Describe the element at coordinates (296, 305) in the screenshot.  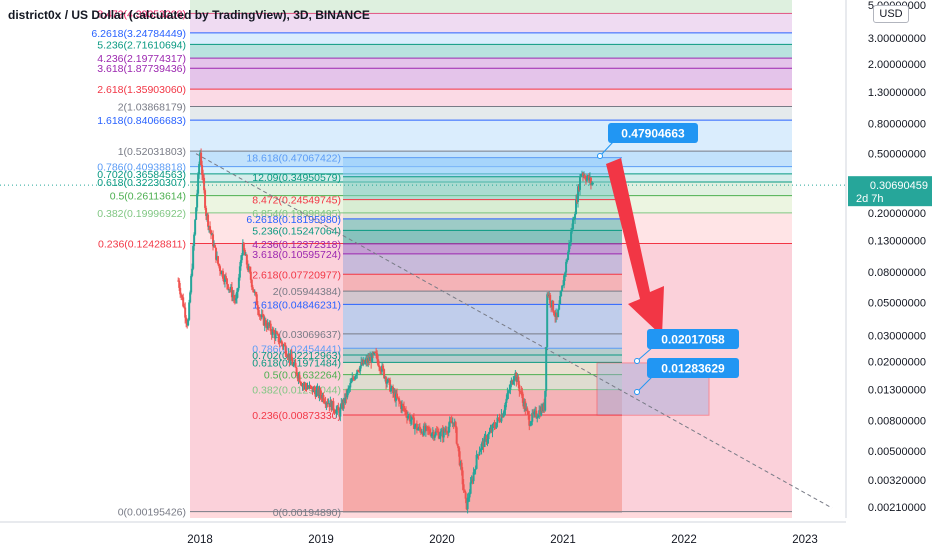
I see `fib-right-label: 1.618(0.04846231)` at that location.